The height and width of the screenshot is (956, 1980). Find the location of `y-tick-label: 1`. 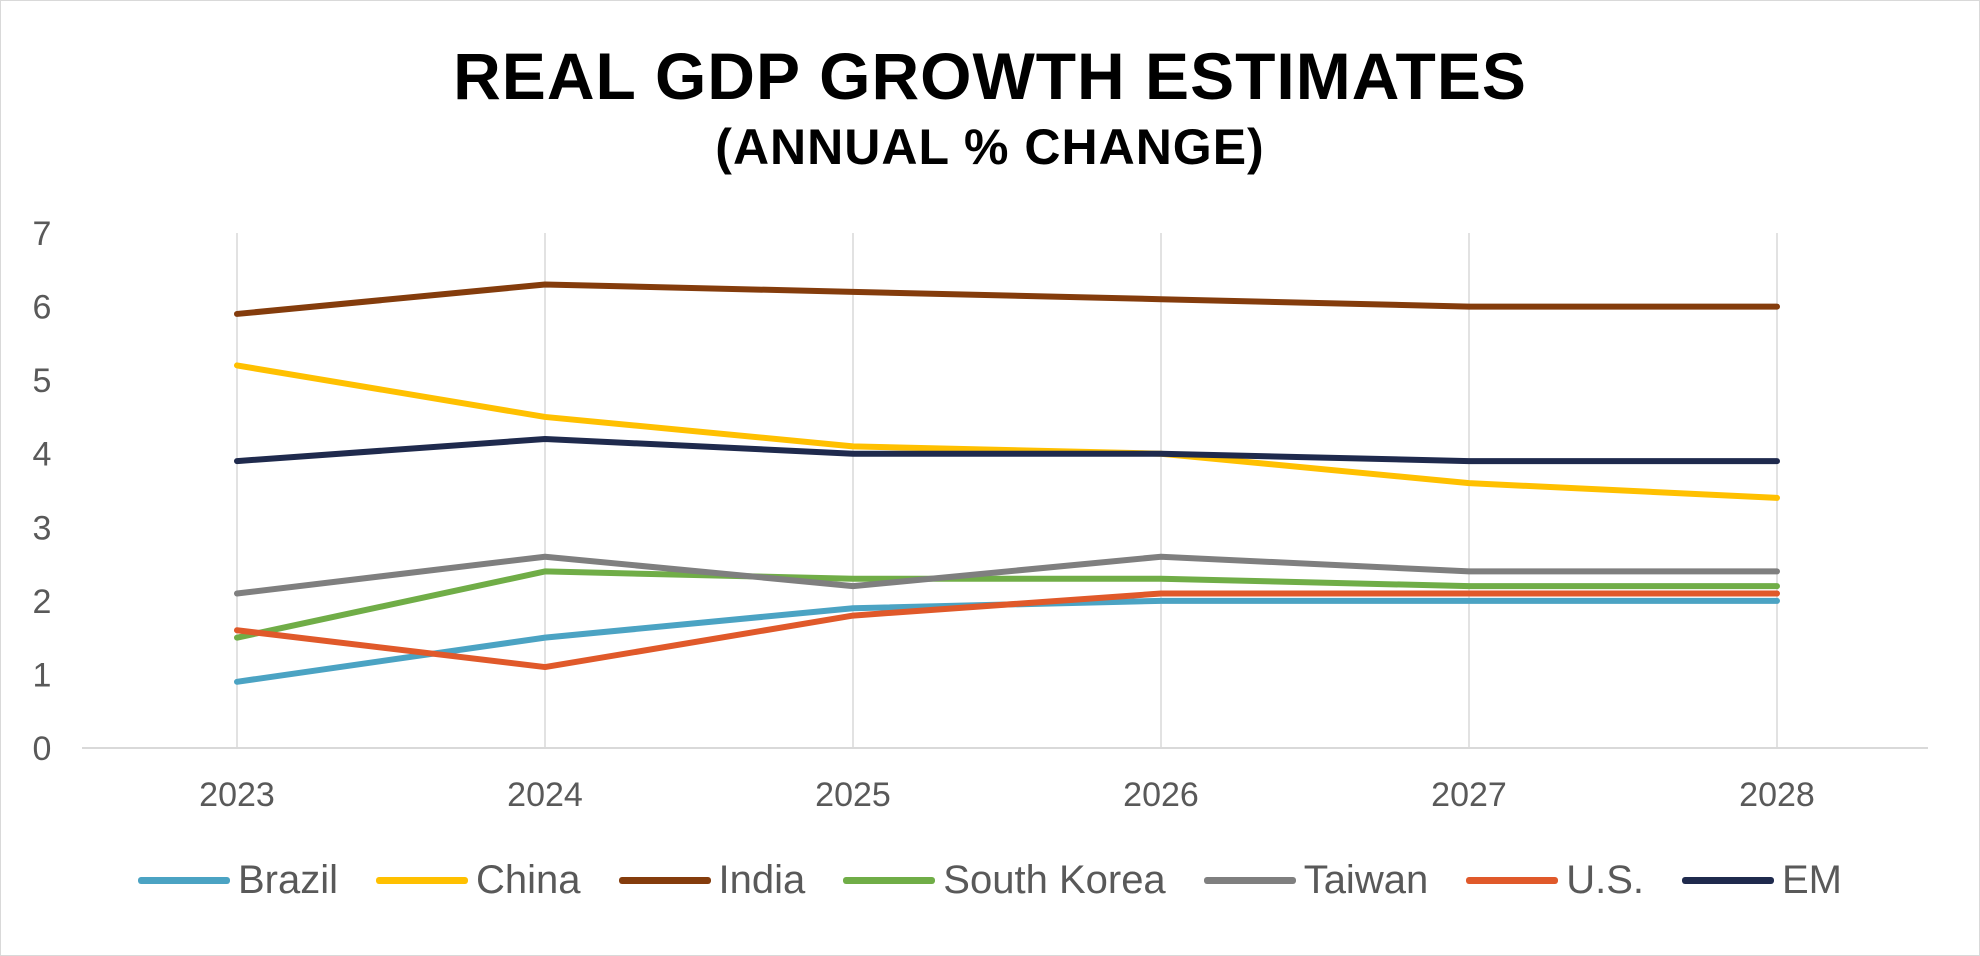

y-tick-label: 1 is located at coordinates (42, 675).